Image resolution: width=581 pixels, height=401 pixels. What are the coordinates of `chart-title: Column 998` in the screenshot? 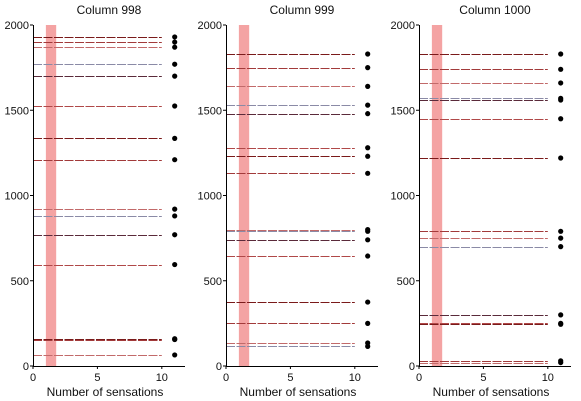 It's located at (109, 10).